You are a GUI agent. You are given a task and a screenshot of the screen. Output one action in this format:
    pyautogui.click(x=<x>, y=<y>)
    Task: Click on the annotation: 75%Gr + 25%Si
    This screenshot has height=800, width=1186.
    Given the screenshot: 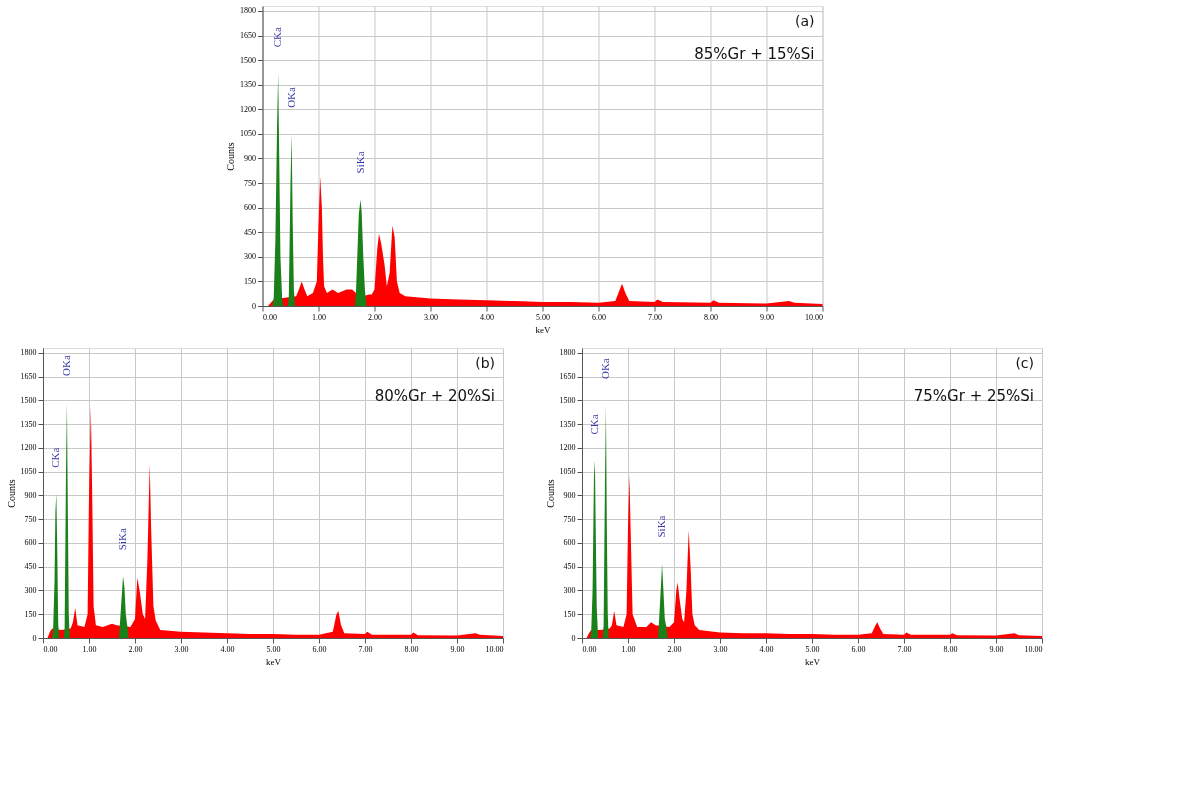 What is the action you would take?
    pyautogui.click(x=973, y=396)
    